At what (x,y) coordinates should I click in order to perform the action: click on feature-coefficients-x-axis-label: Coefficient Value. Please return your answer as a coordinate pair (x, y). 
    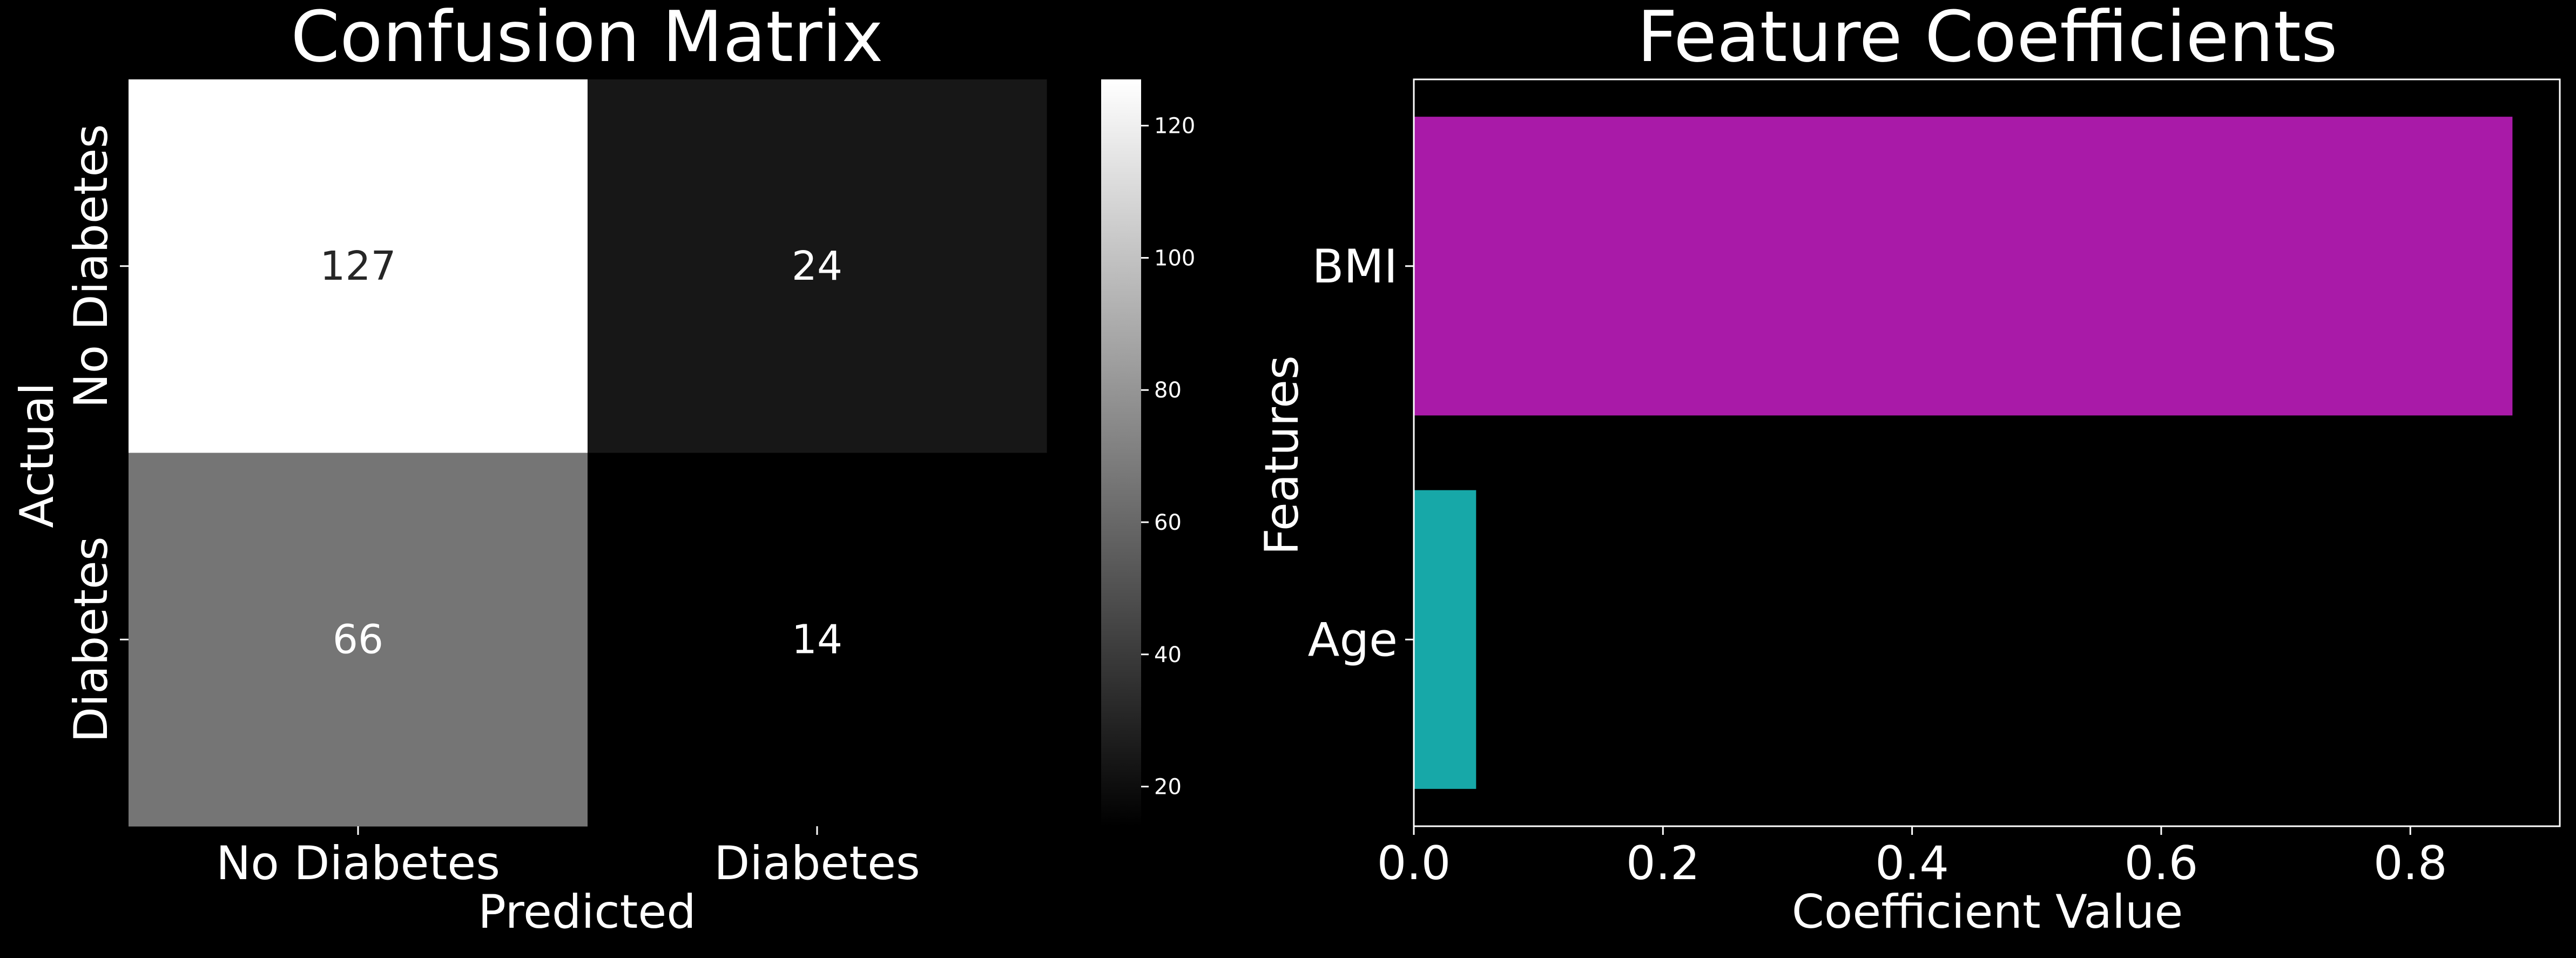
    Looking at the image, I should click on (1987, 912).